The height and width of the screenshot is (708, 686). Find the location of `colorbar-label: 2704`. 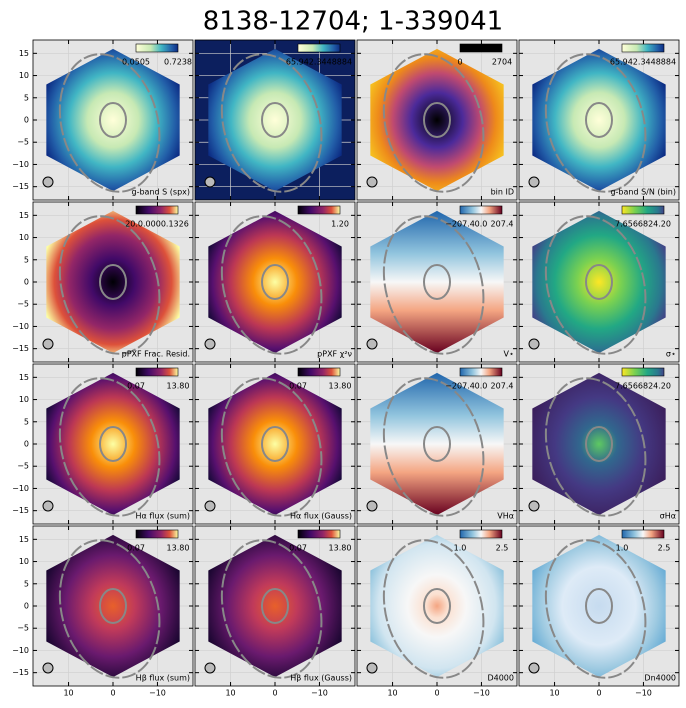

colorbar-label: 2704 is located at coordinates (502, 62).